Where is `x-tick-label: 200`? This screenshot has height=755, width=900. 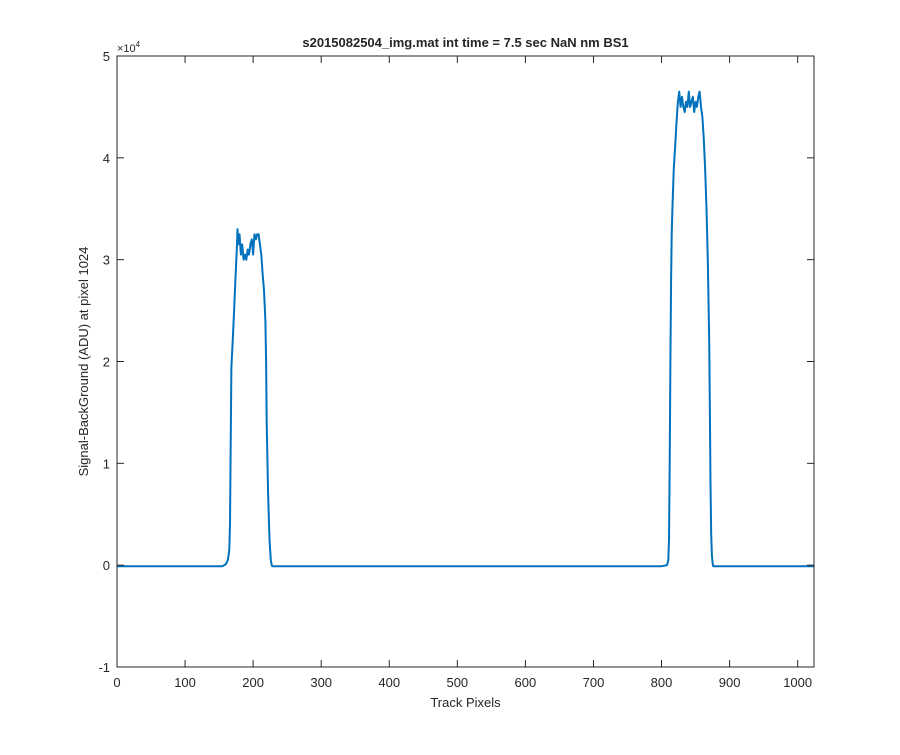 x-tick-label: 200 is located at coordinates (253, 682).